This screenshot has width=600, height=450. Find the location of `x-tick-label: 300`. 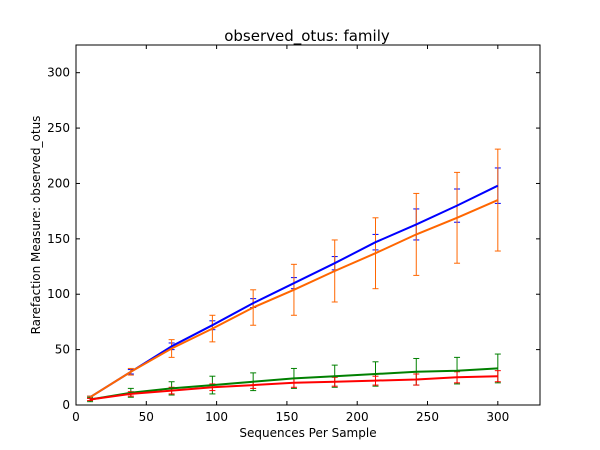

x-tick-label: 300 is located at coordinates (497, 417).